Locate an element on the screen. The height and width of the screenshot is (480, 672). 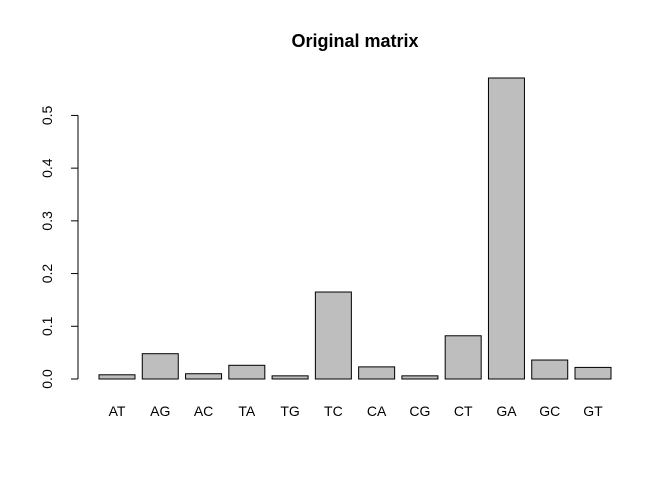
x-tick-label: TG is located at coordinates (289, 411).